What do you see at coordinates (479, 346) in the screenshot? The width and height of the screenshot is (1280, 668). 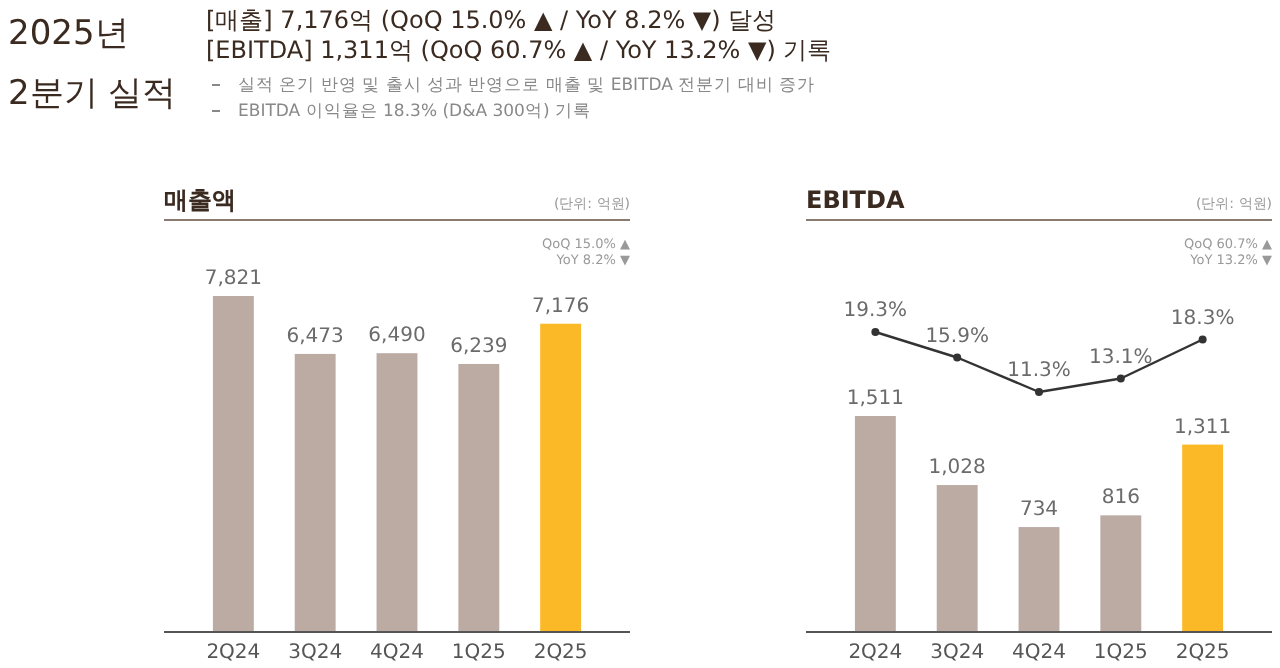 I see `data-label: 6,239` at bounding box center [479, 346].